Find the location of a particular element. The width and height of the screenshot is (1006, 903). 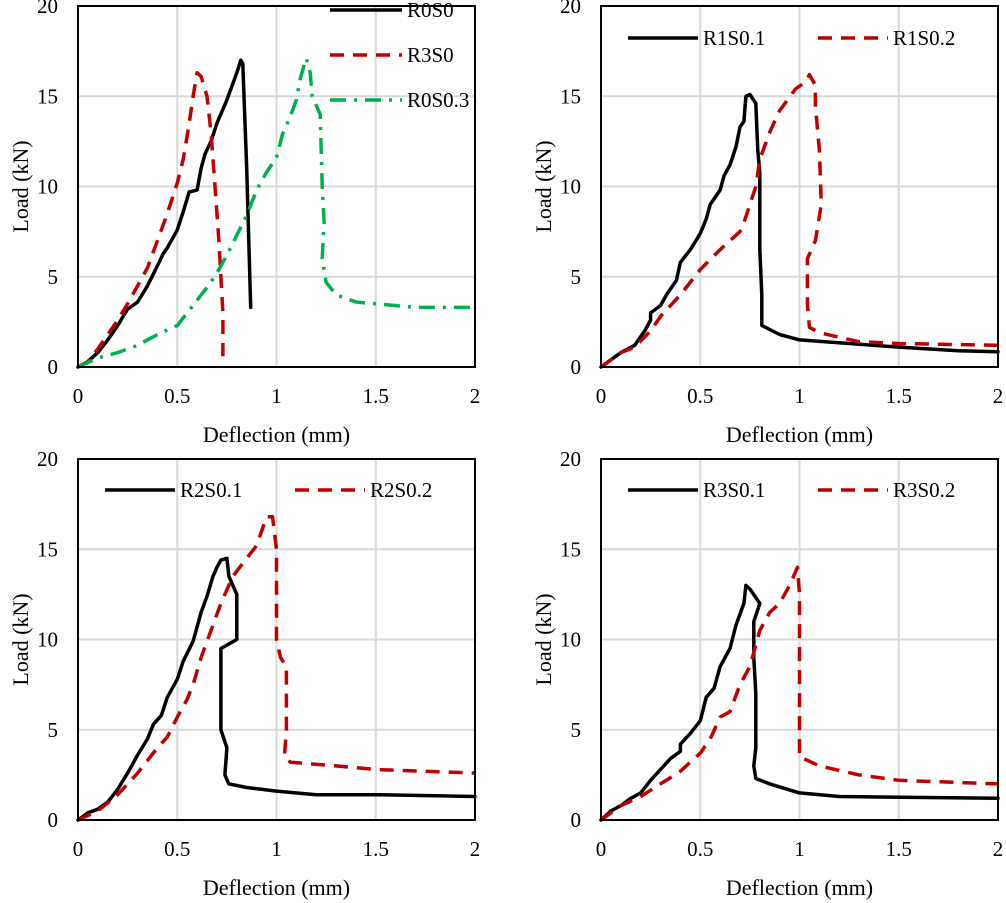

legend: R1S0.1 R1S0.2 is located at coordinates (791, 38).